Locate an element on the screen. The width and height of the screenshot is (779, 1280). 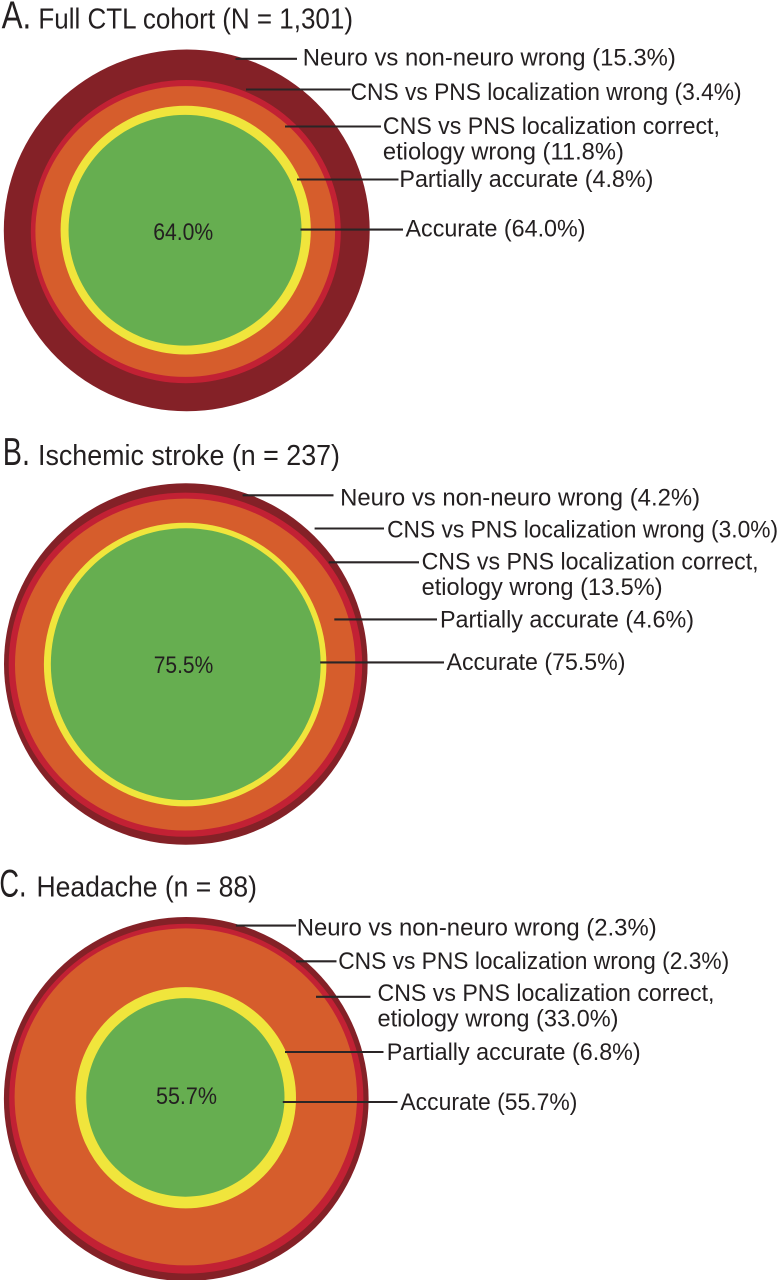
svg-text: etiology wrong (11.8%) is located at coordinates (503, 151).